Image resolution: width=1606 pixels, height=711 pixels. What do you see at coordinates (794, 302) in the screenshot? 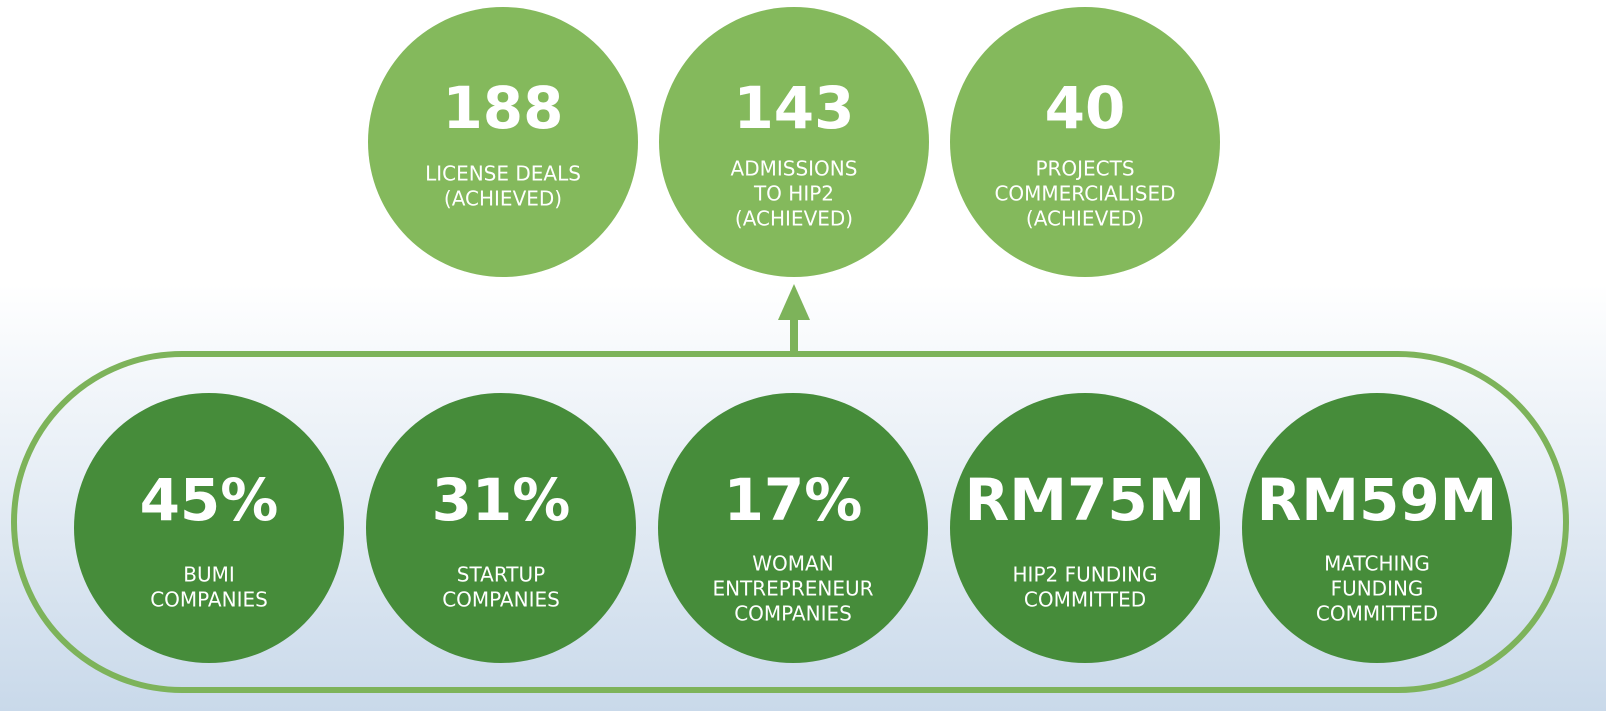
I see `arrow-head` at bounding box center [794, 302].